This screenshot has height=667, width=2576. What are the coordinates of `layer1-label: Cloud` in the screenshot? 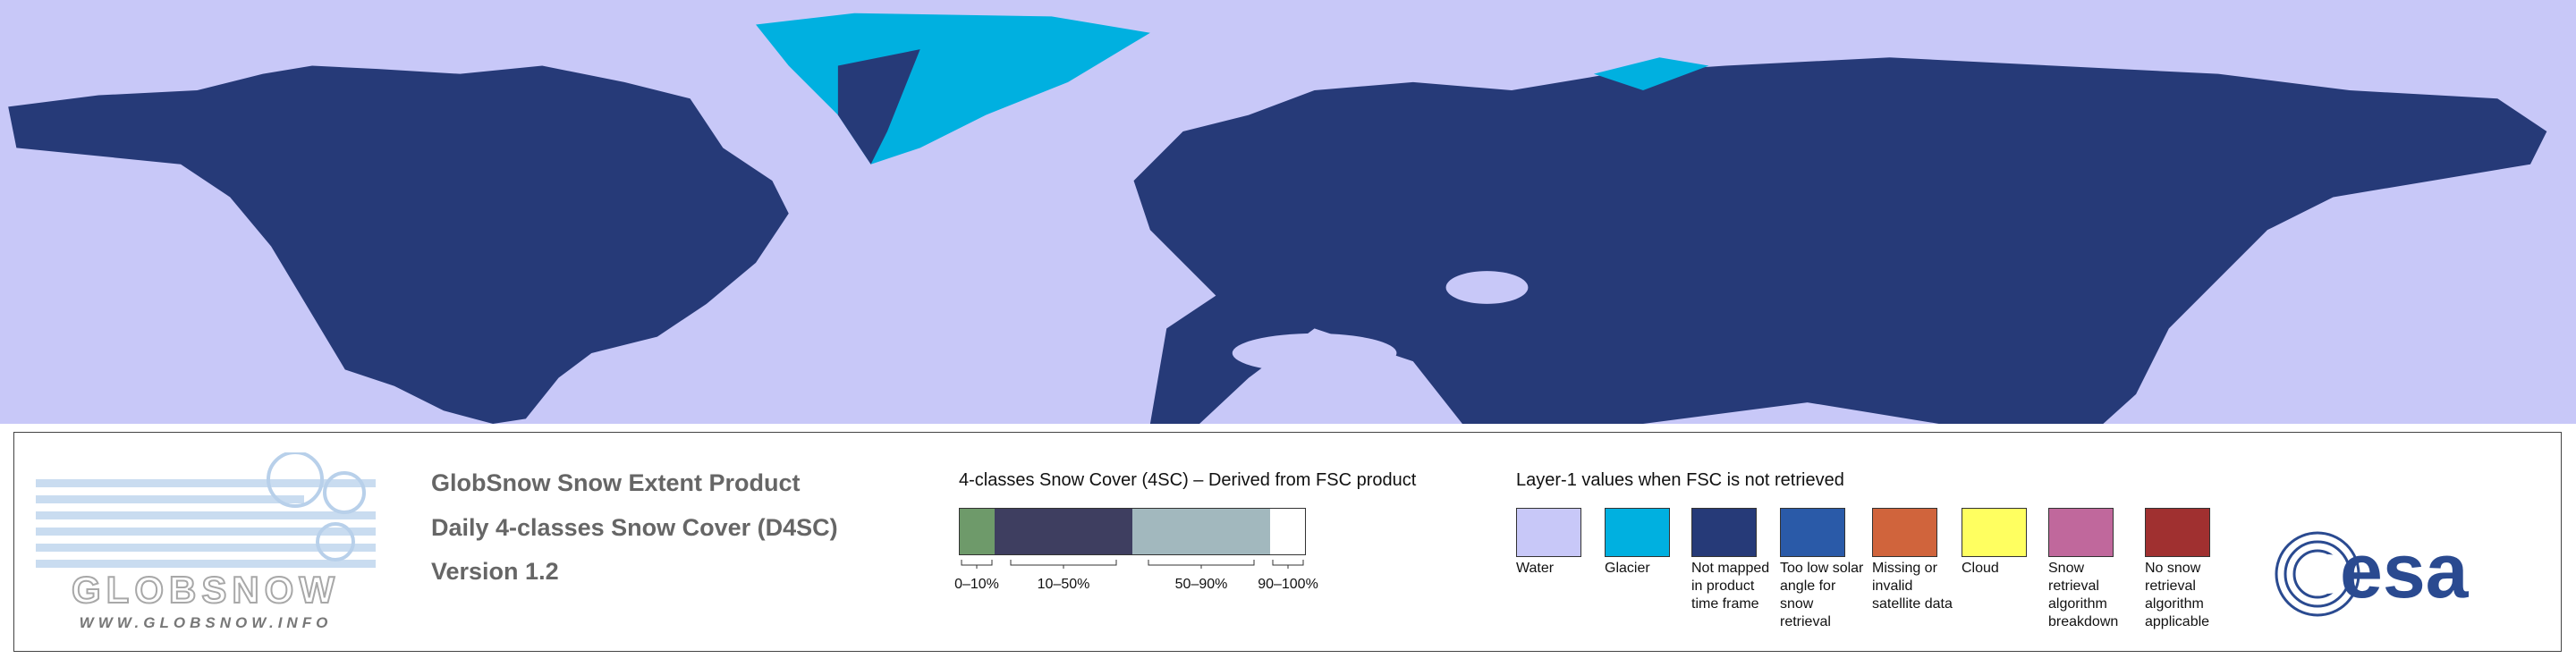 It's located at (1980, 568).